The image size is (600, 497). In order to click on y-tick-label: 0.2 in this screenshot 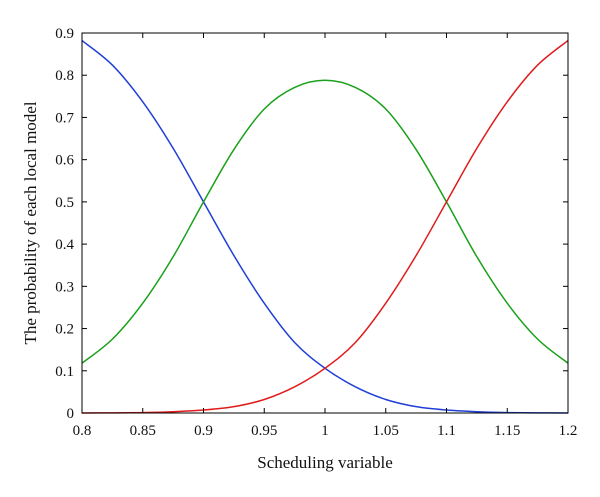, I will do `click(64, 330)`.